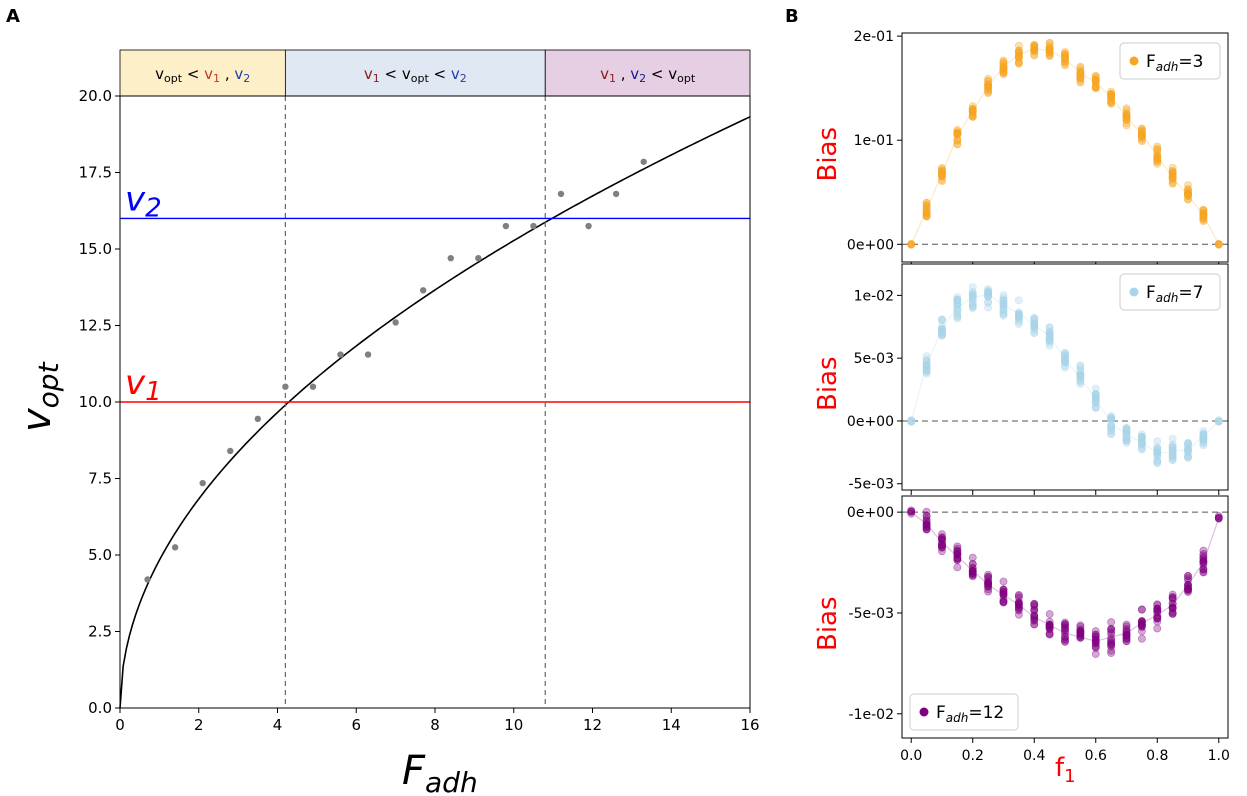 This screenshot has width=1247, height=796. Describe the element at coordinates (964, 712) in the screenshot. I see `legend-box` at that location.